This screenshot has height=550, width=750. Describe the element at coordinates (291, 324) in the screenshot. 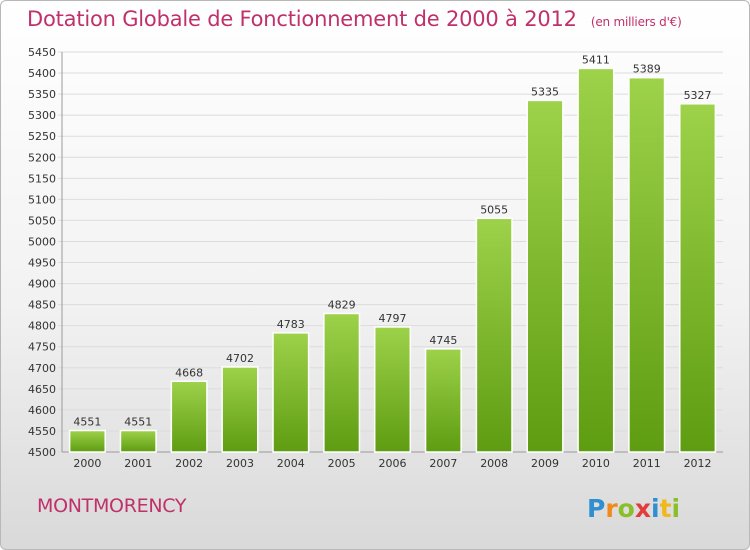

I see `bar-value-label: 4783` at that location.